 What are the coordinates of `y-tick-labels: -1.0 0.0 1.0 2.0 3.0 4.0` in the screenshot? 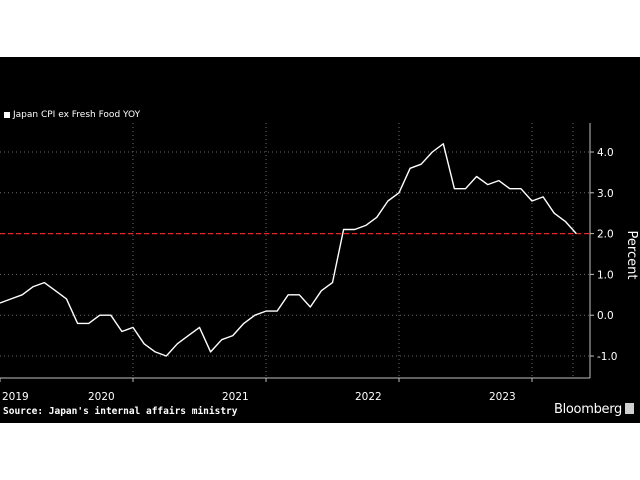 It's located at (603, 250).